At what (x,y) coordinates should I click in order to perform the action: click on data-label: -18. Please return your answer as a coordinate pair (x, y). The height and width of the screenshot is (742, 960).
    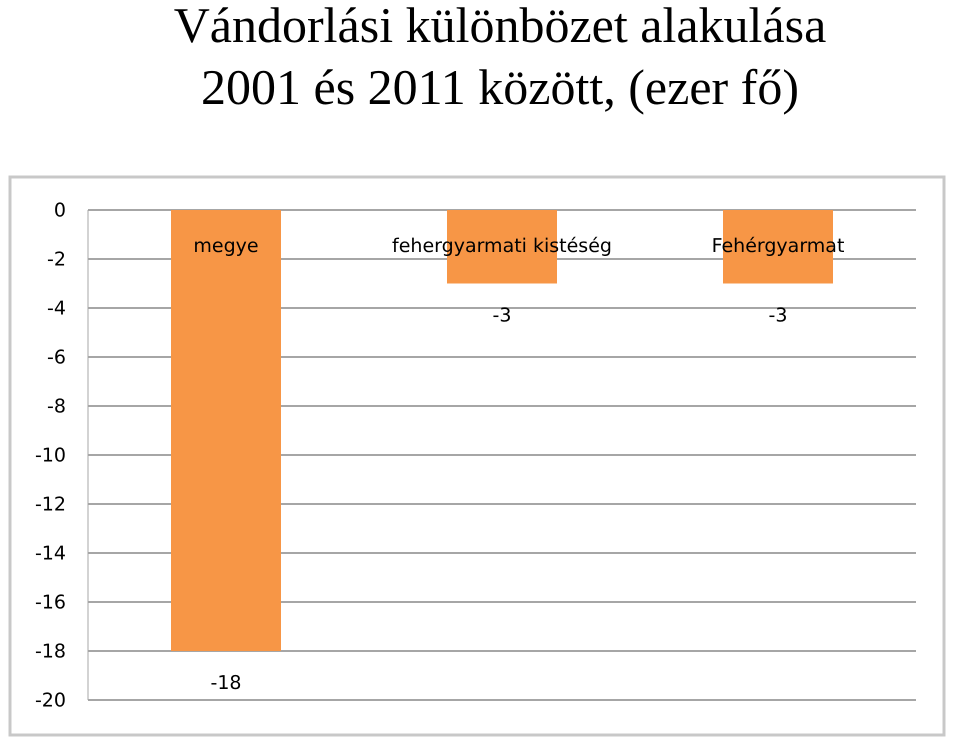
    Looking at the image, I should click on (226, 683).